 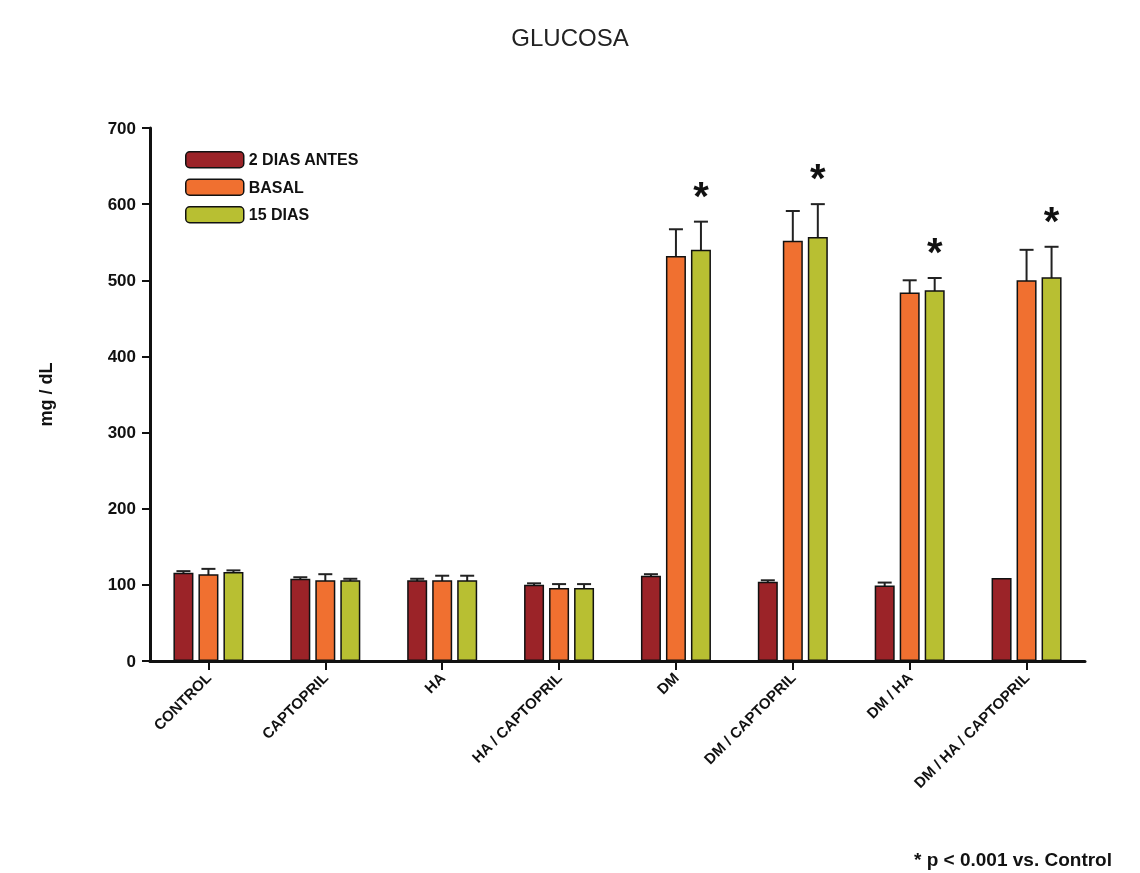 I want to click on legend-label: 2 DIAS ANTES, so click(x=303, y=160).